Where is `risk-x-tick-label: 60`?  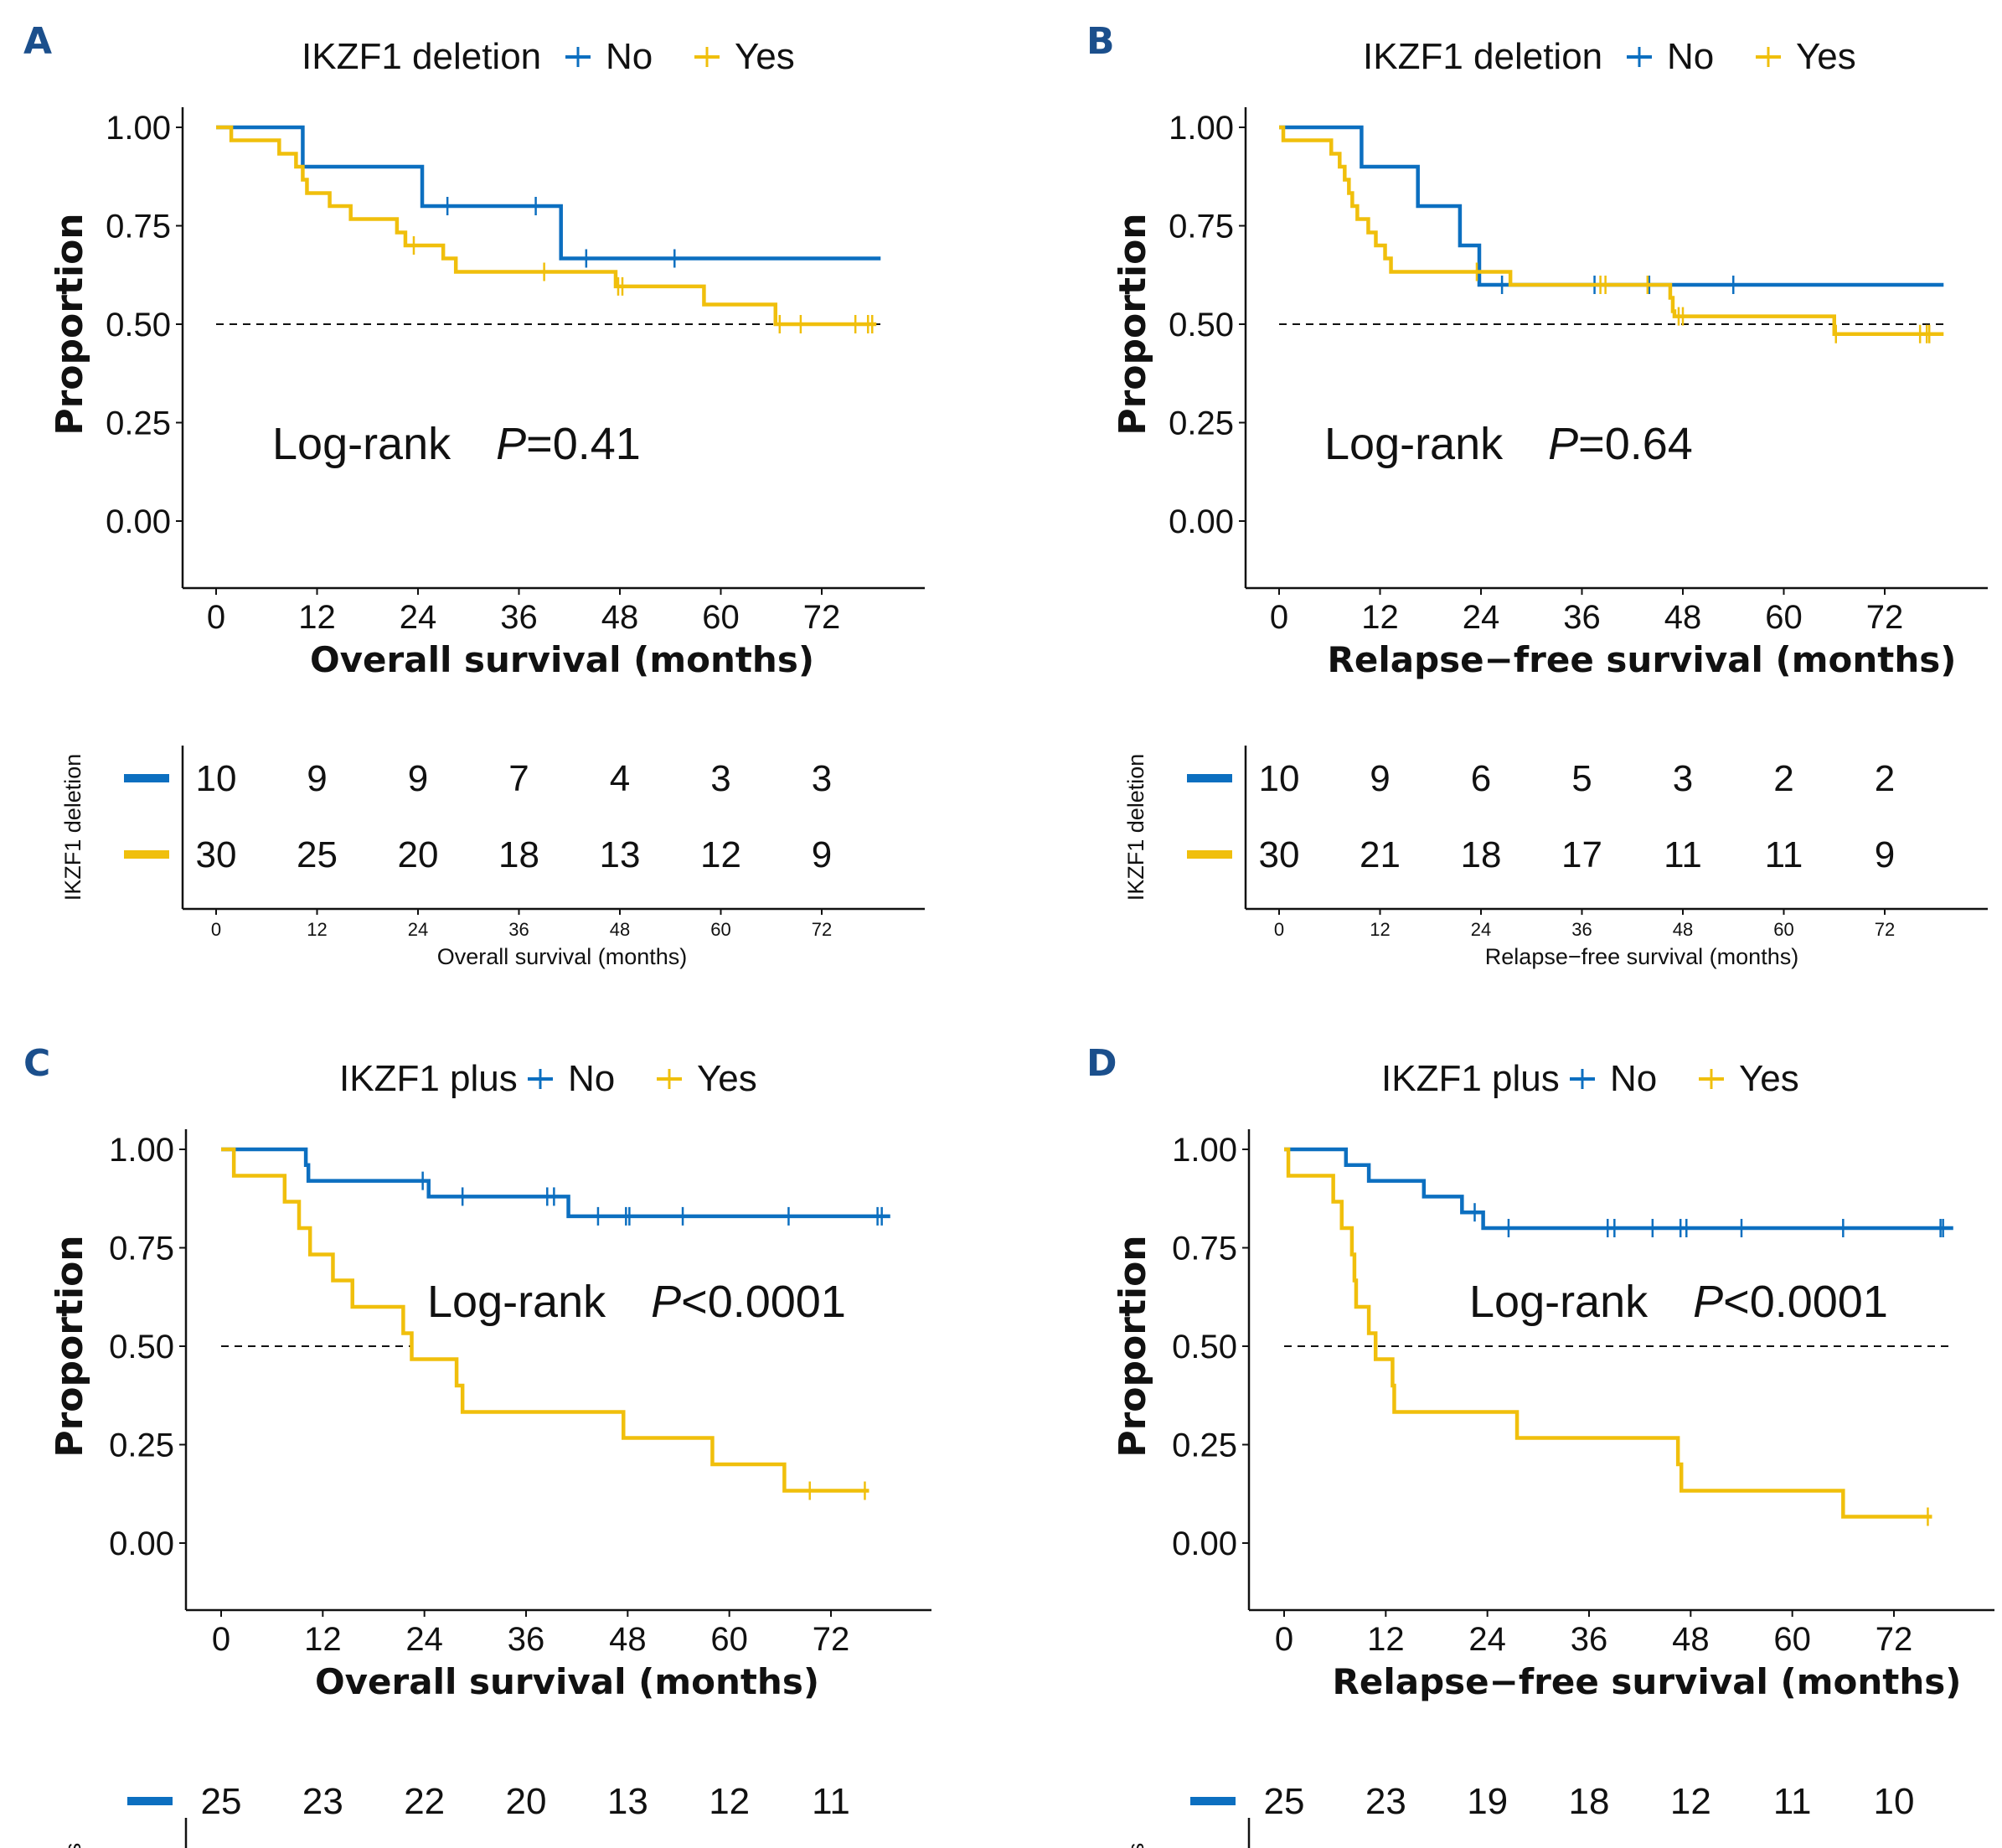 risk-x-tick-label: 60 is located at coordinates (720, 929).